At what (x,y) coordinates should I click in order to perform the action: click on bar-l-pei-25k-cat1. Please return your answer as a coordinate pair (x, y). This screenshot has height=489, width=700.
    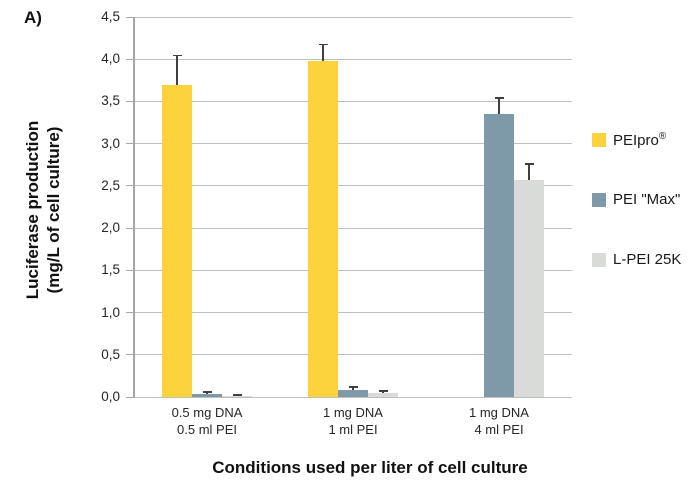
    Looking at the image, I should click on (237, 396).